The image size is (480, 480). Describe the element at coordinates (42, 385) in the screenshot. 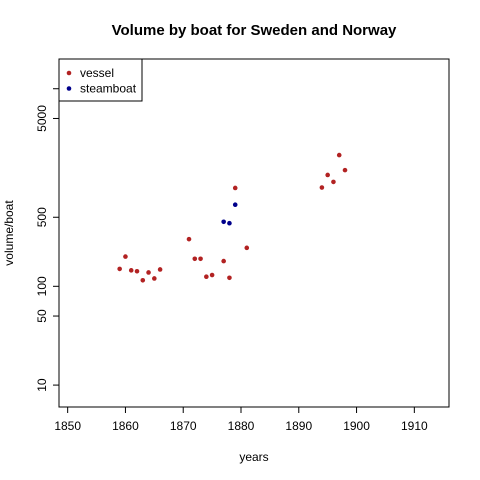

I see `y-tick-label: 10` at that location.